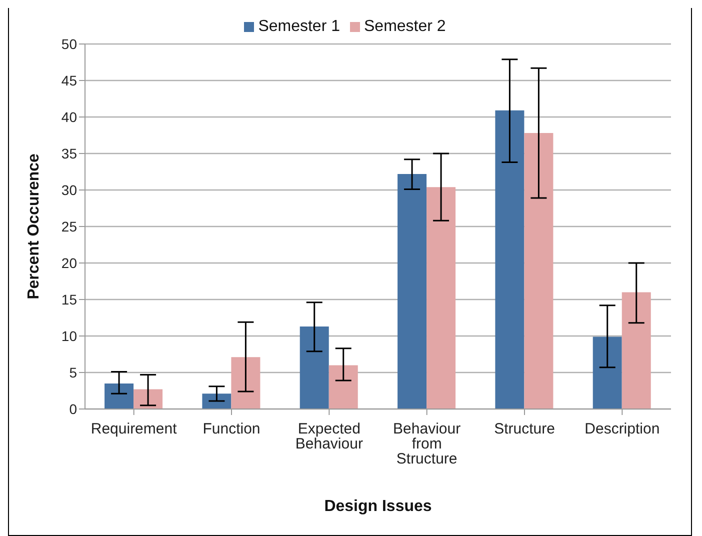 Image resolution: width=702 pixels, height=536 pixels. What do you see at coordinates (73, 372) in the screenshot?
I see `y-tick-label: 5` at bounding box center [73, 372].